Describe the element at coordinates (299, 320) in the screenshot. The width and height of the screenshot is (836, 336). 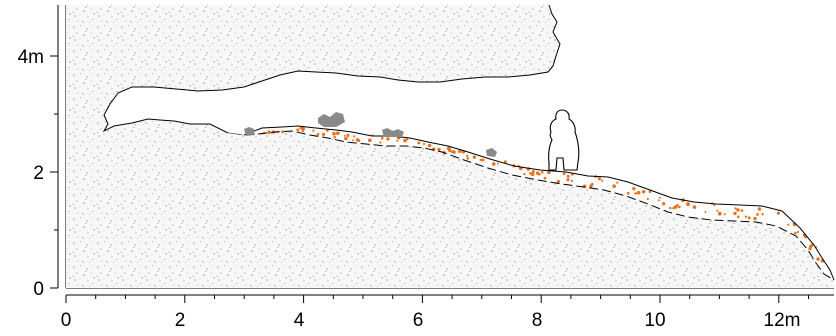
I see `x-tick-label: 4` at that location.